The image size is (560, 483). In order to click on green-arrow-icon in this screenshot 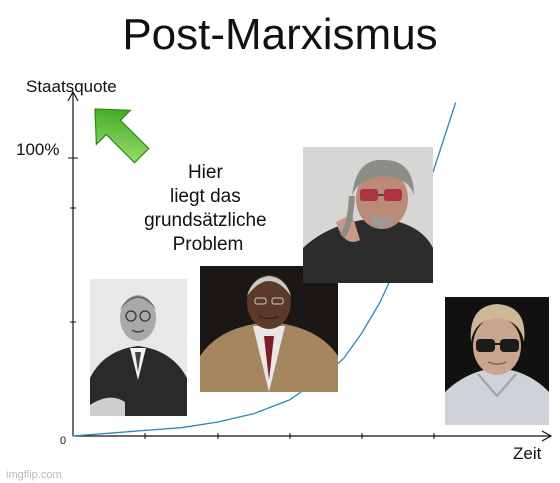, I will do `click(122, 136)`.